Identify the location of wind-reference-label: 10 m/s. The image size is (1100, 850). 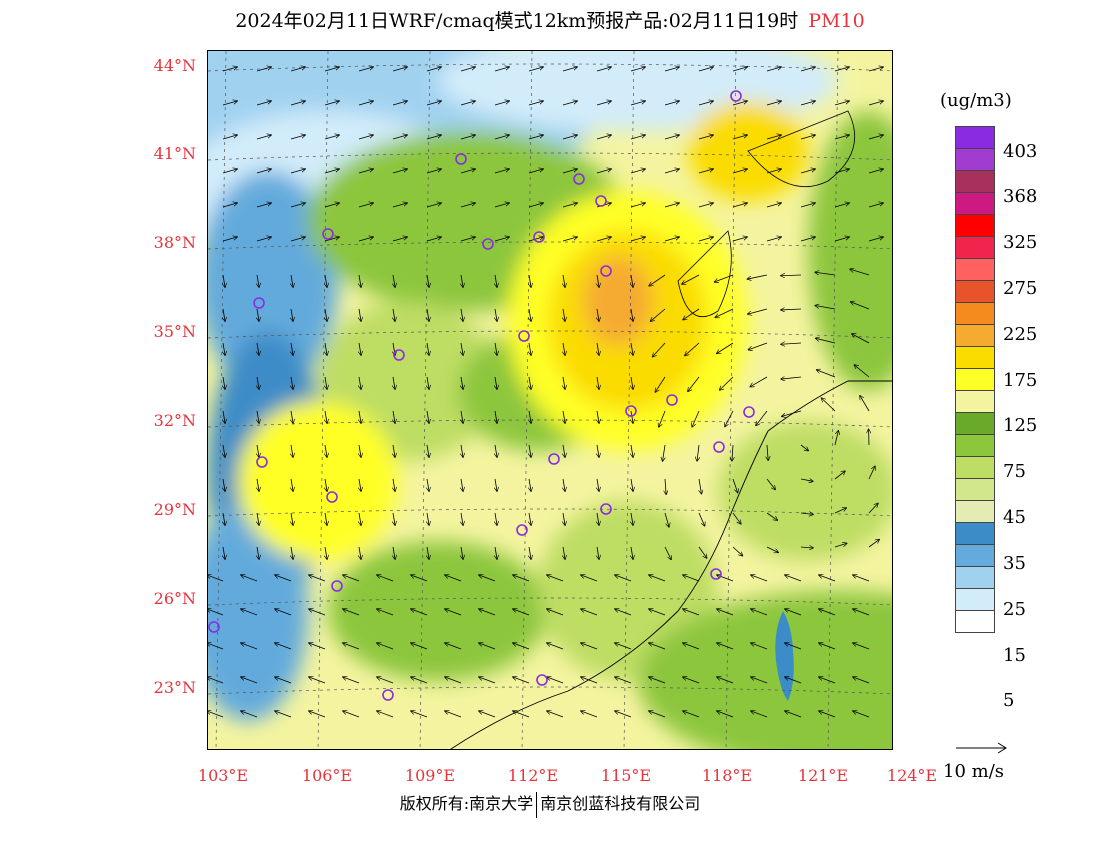
(973, 771).